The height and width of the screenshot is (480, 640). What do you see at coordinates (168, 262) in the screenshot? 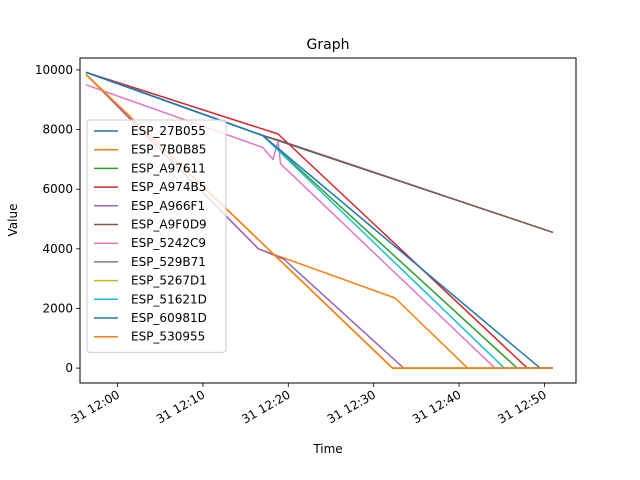
I see `legend-label: ESP_529B71` at bounding box center [168, 262].